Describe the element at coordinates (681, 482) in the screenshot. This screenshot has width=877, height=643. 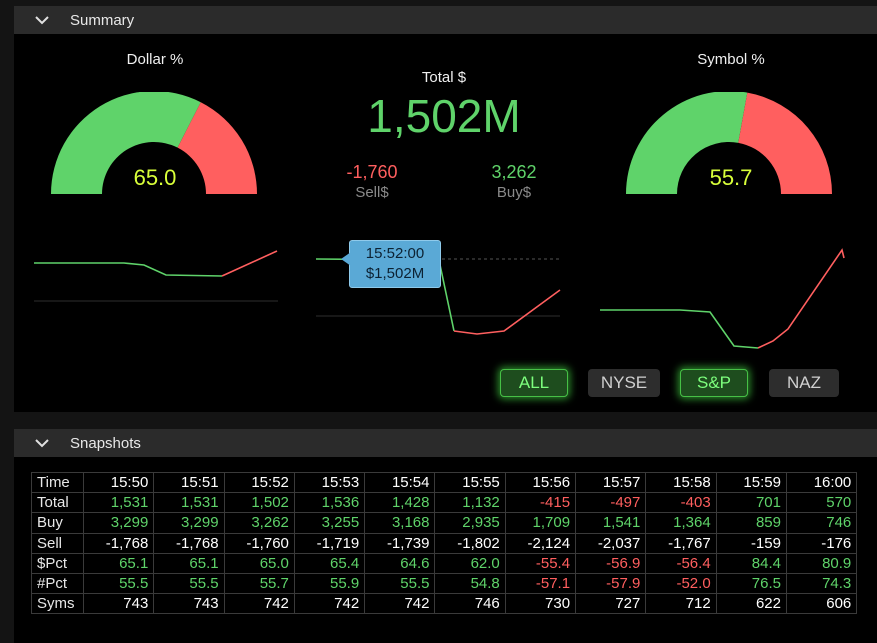
I see `table-cell: 15:58` at that location.